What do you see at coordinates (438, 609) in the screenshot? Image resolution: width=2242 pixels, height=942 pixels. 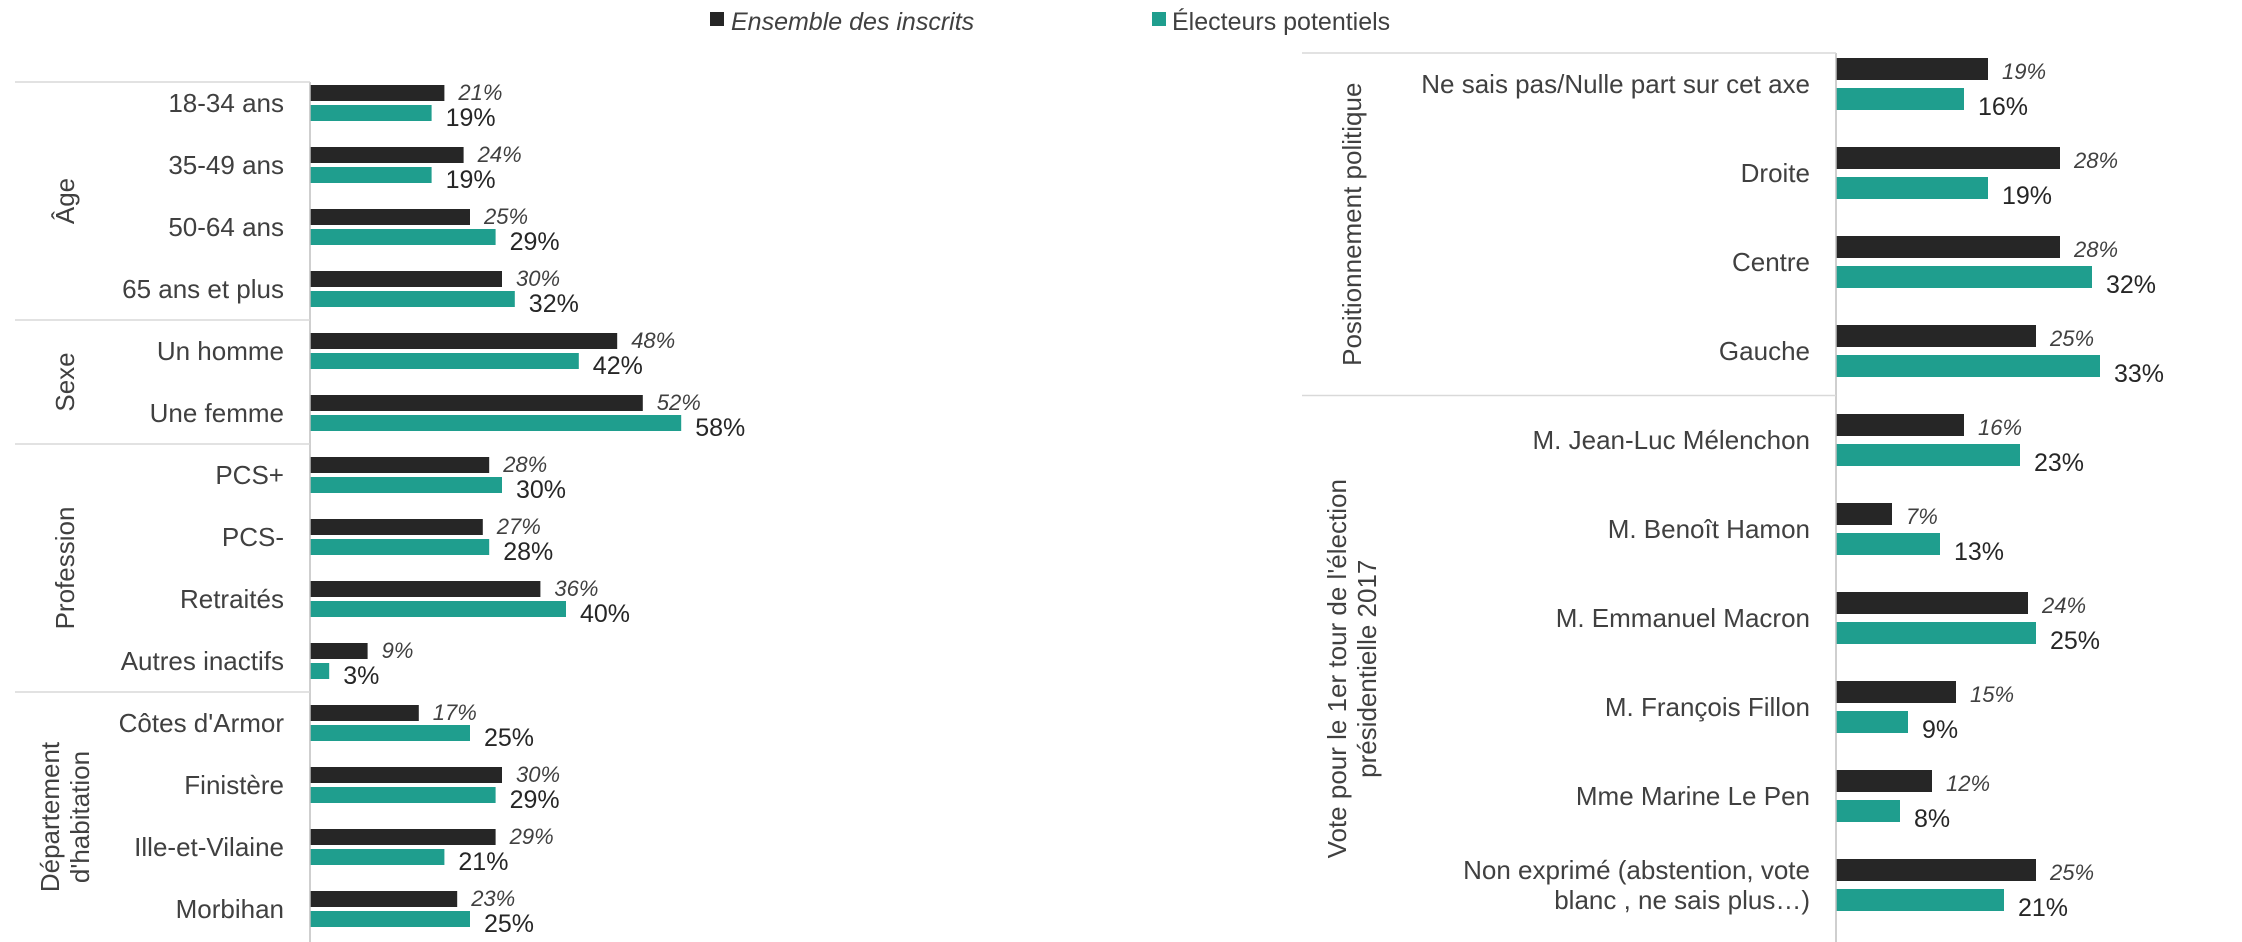 I see `bar-series-b-retraites` at bounding box center [438, 609].